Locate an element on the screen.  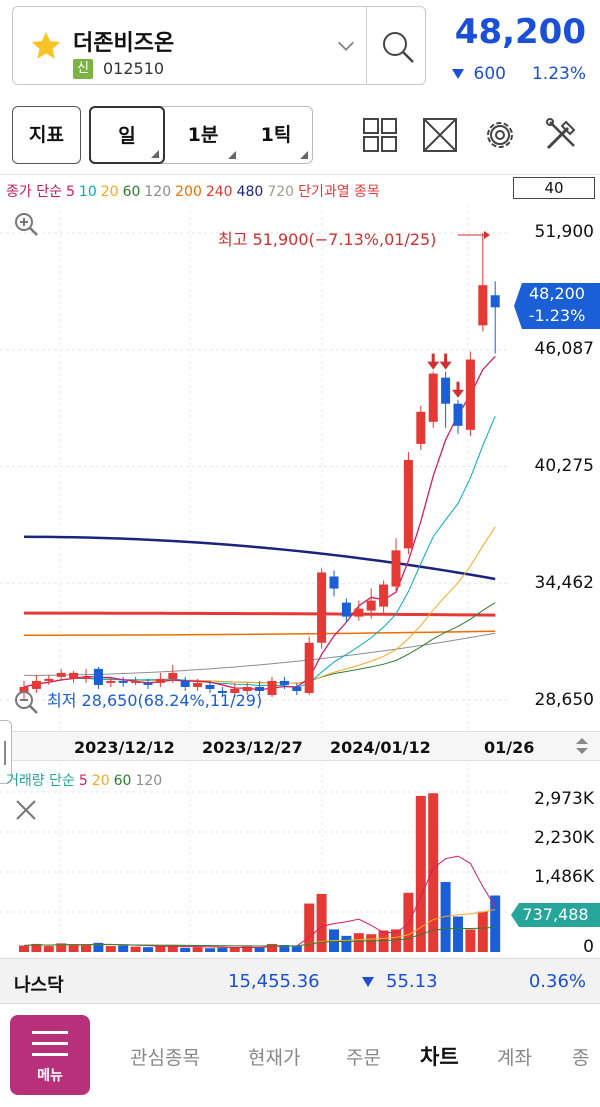
hamburger-line is located at coordinates (50, 1032).